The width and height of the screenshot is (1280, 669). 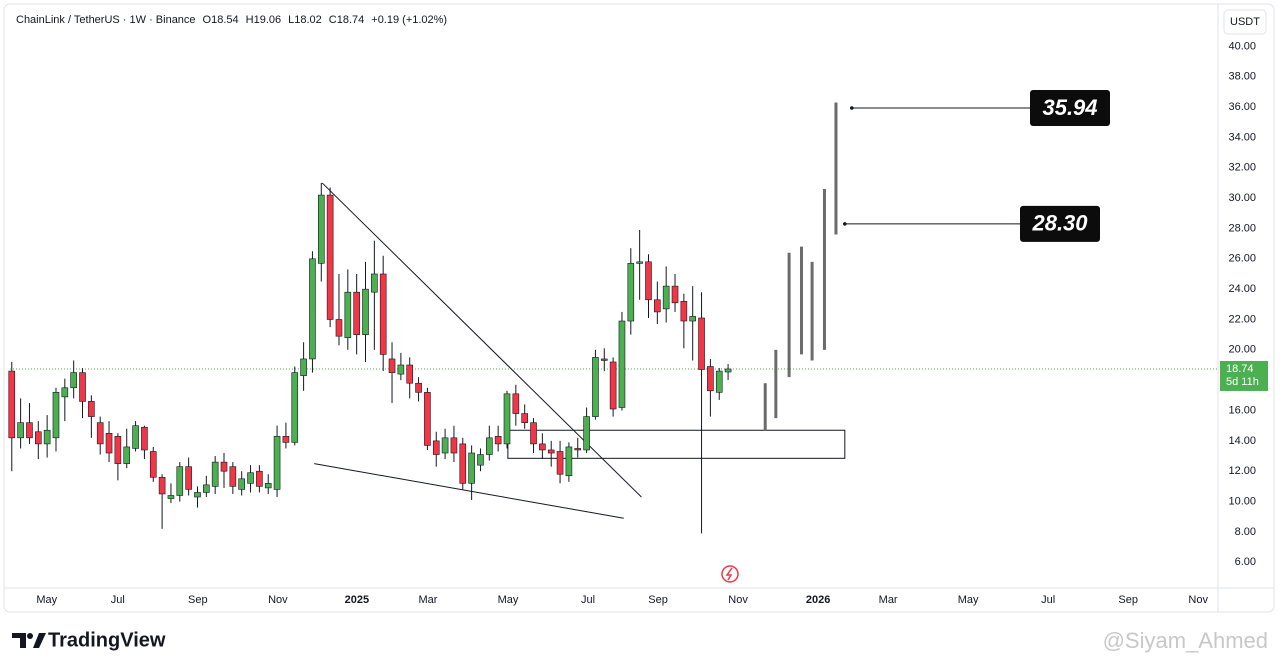 What do you see at coordinates (1242, 289) in the screenshot?
I see `y-tick-label: 24.00` at bounding box center [1242, 289].